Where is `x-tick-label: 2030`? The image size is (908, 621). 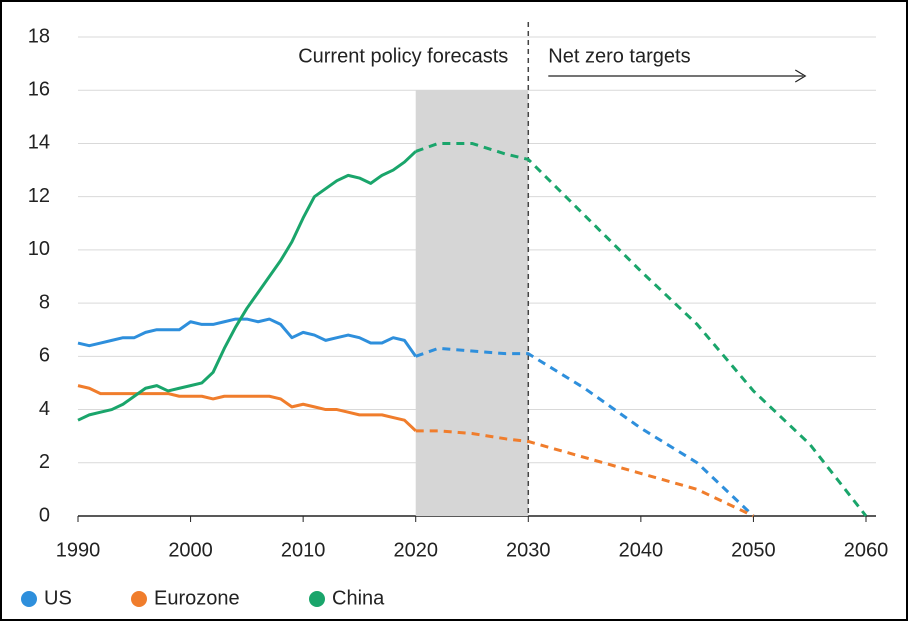 x-tick-label: 2030 is located at coordinates (528, 550).